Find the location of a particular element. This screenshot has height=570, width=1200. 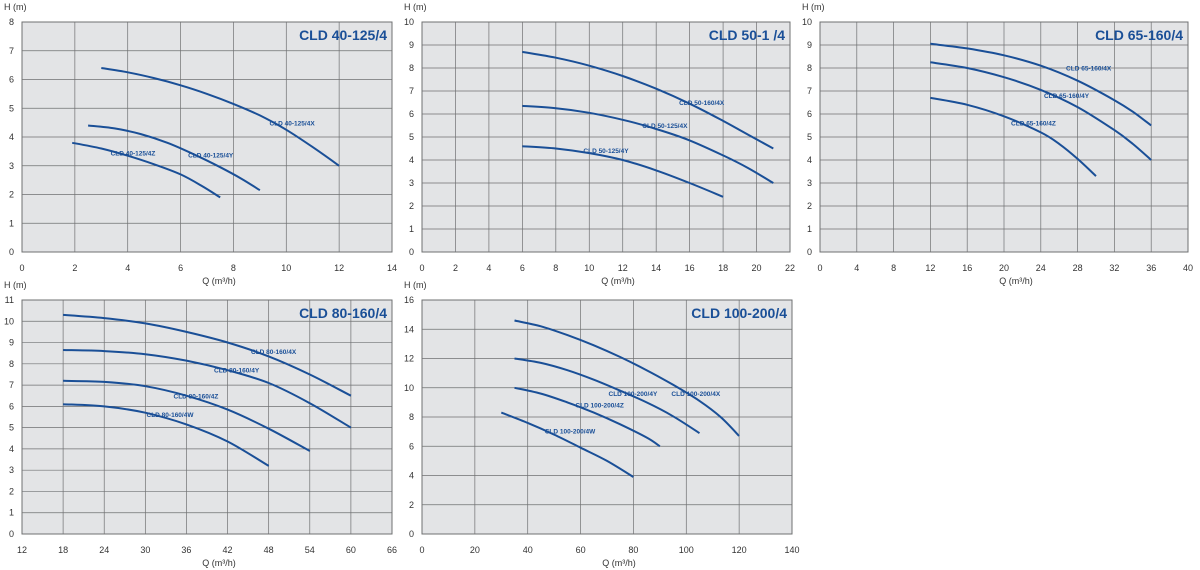

x-tick-label: 100 is located at coordinates (686, 550).